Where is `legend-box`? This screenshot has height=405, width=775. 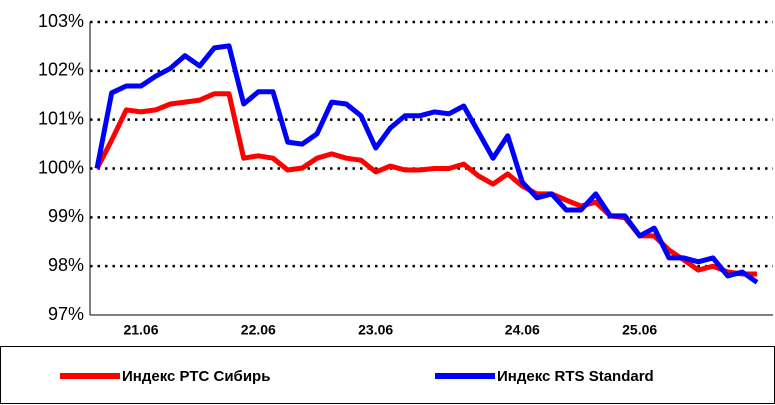 legend-box is located at coordinates (387, 375).